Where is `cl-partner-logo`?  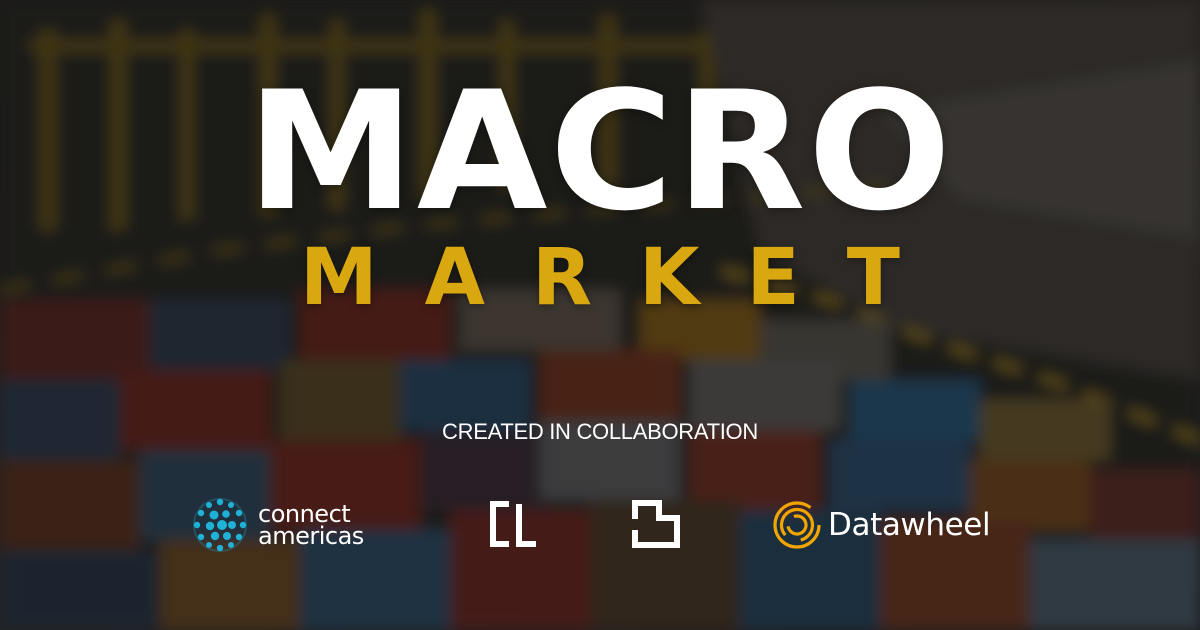 cl-partner-logo is located at coordinates (514, 524).